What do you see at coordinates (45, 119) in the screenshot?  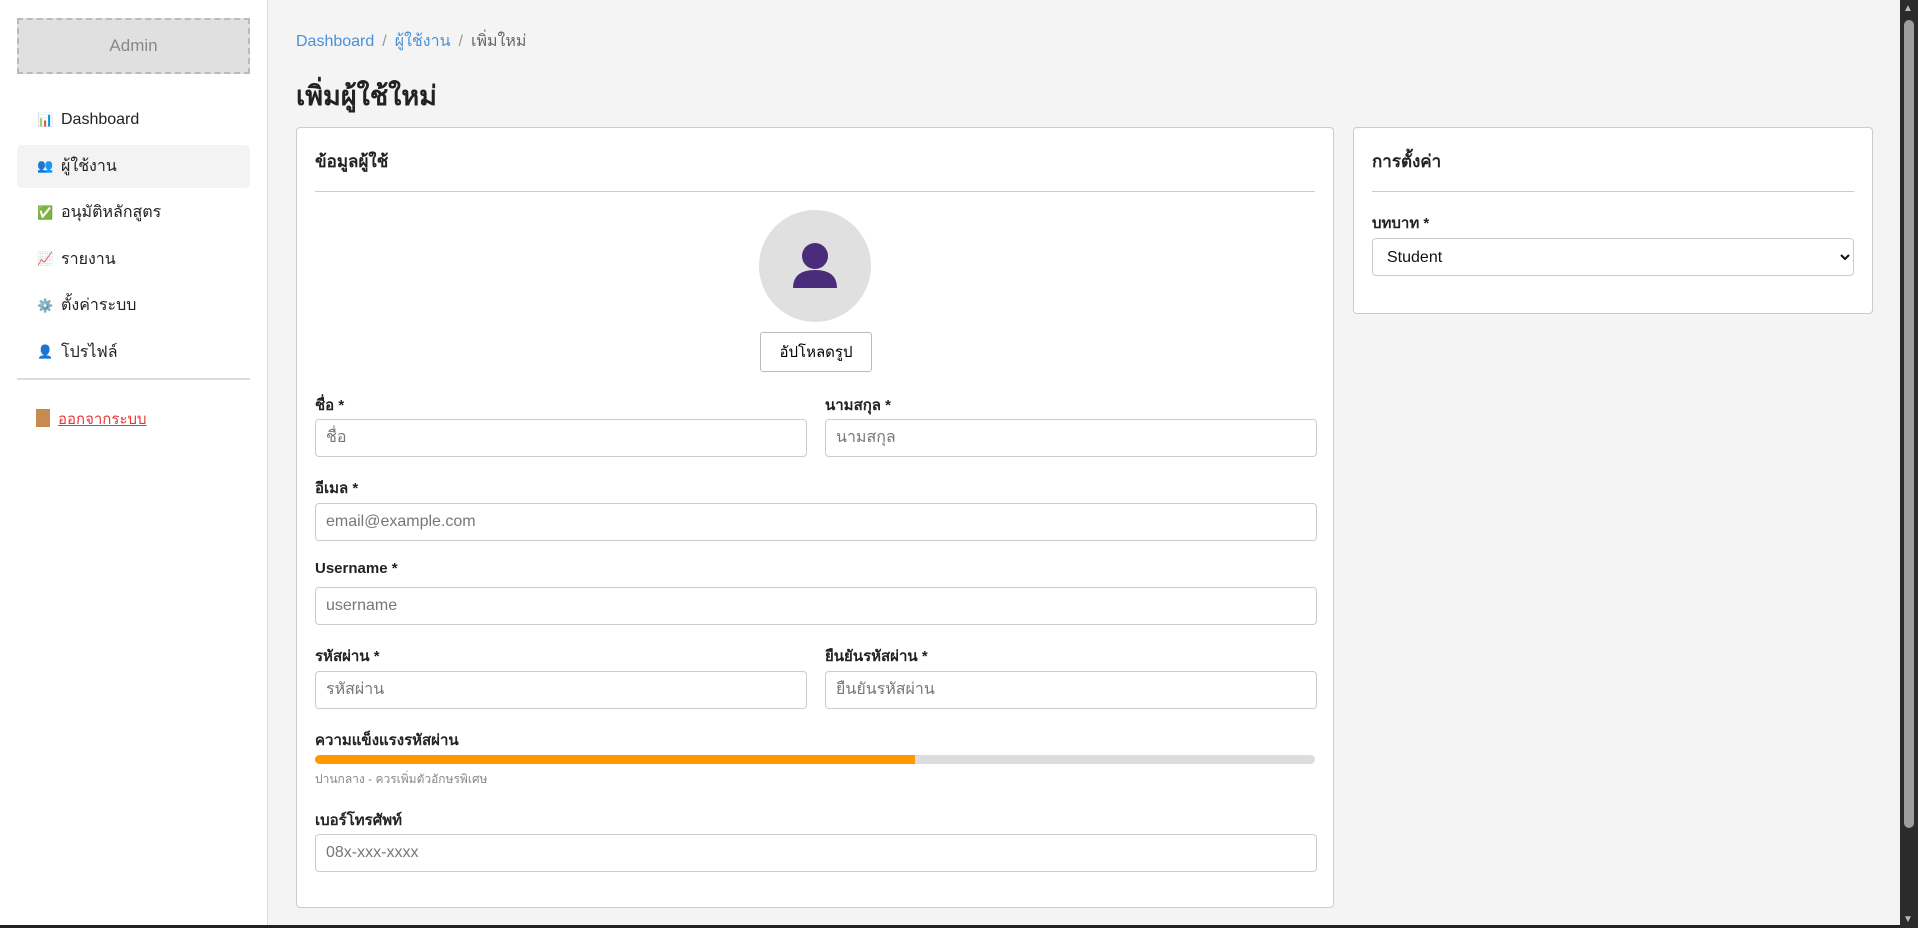 I see `bar-chart-icon: 📊` at bounding box center [45, 119].